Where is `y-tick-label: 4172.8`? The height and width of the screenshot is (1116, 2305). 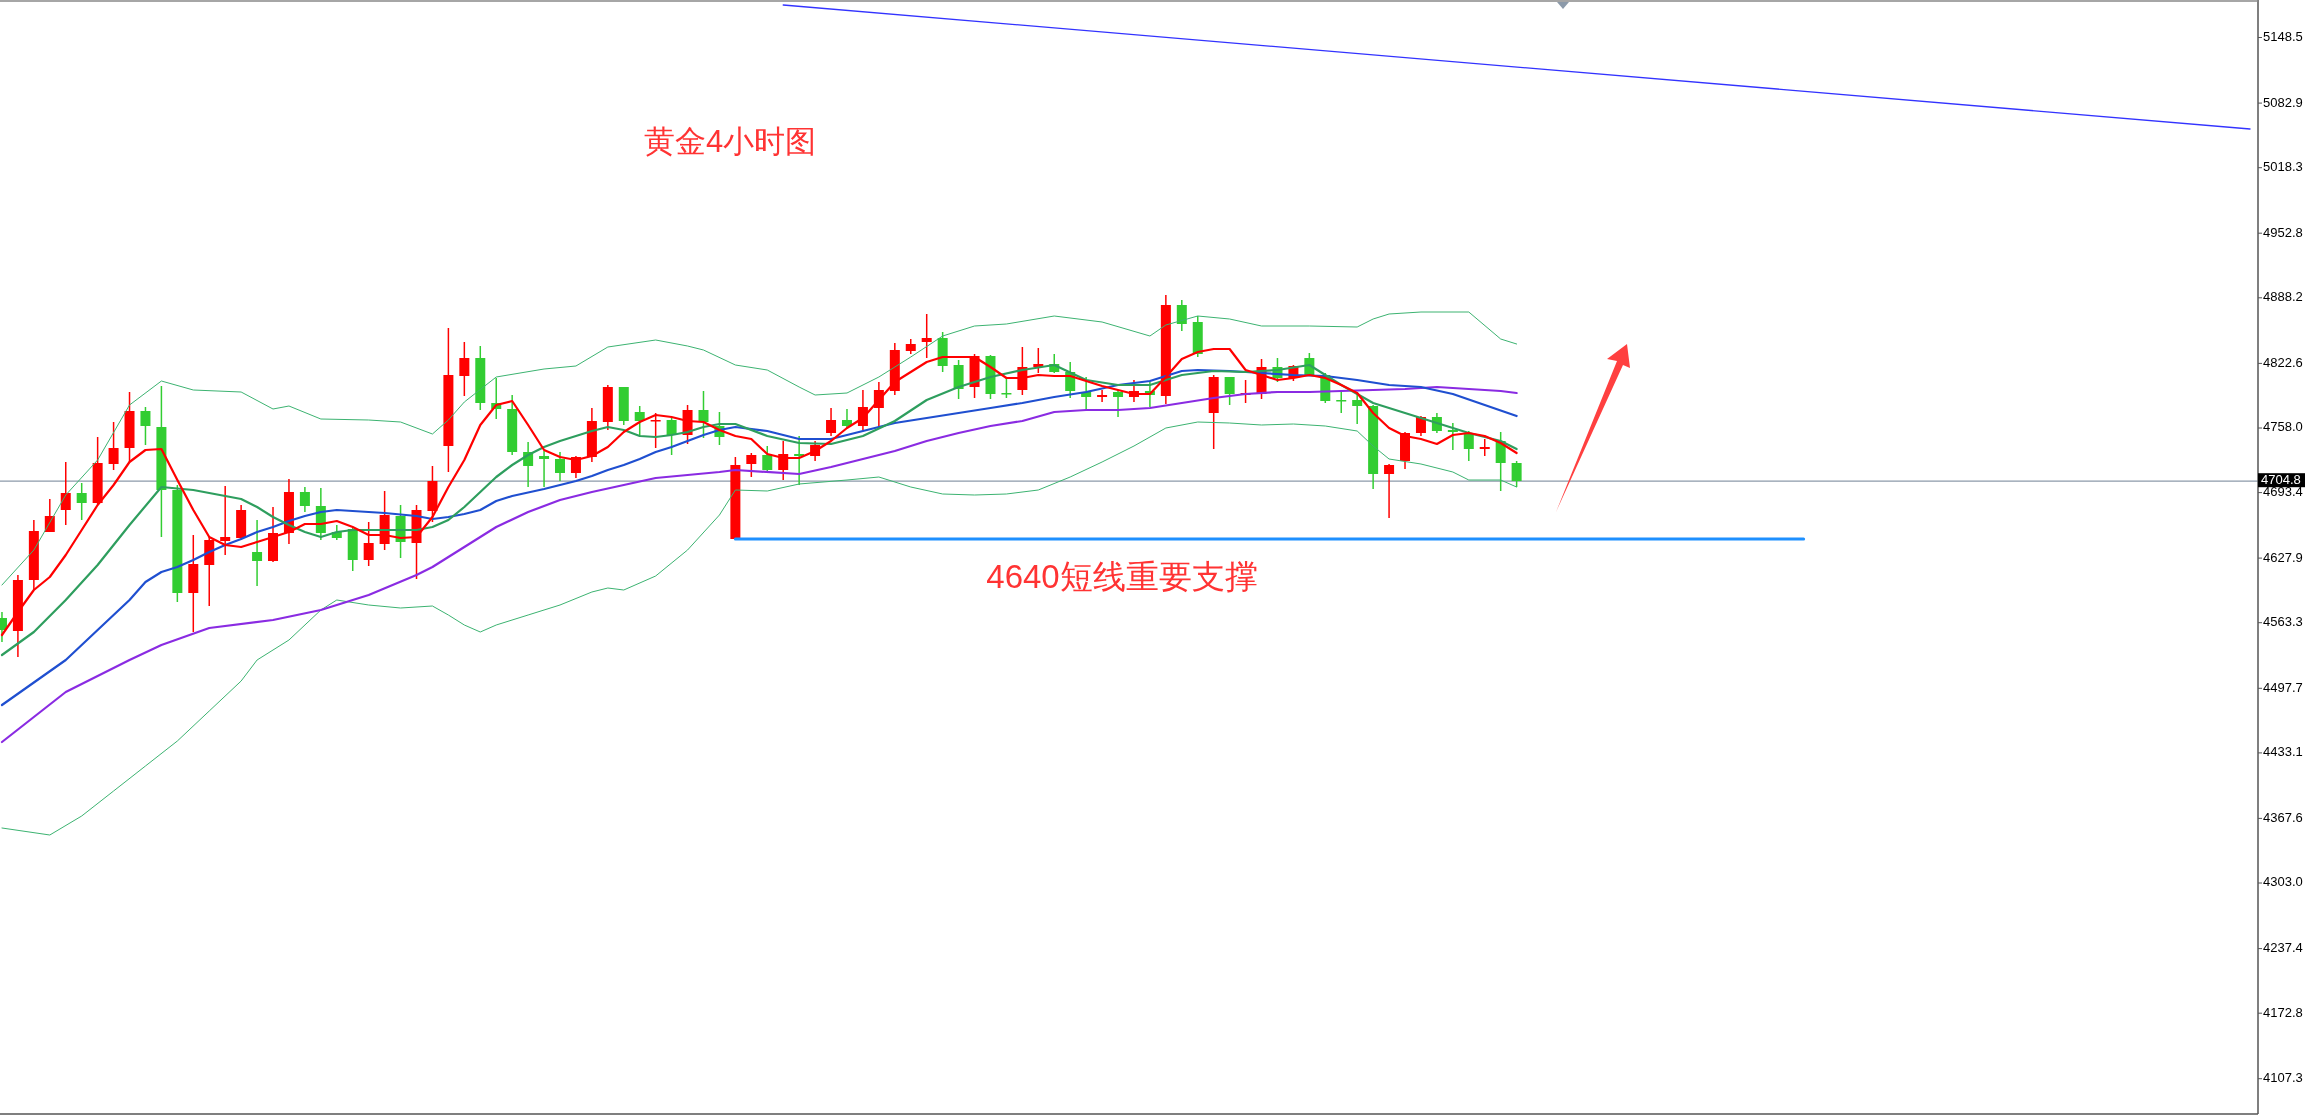 y-tick-label: 4172.8 is located at coordinates (2283, 1012).